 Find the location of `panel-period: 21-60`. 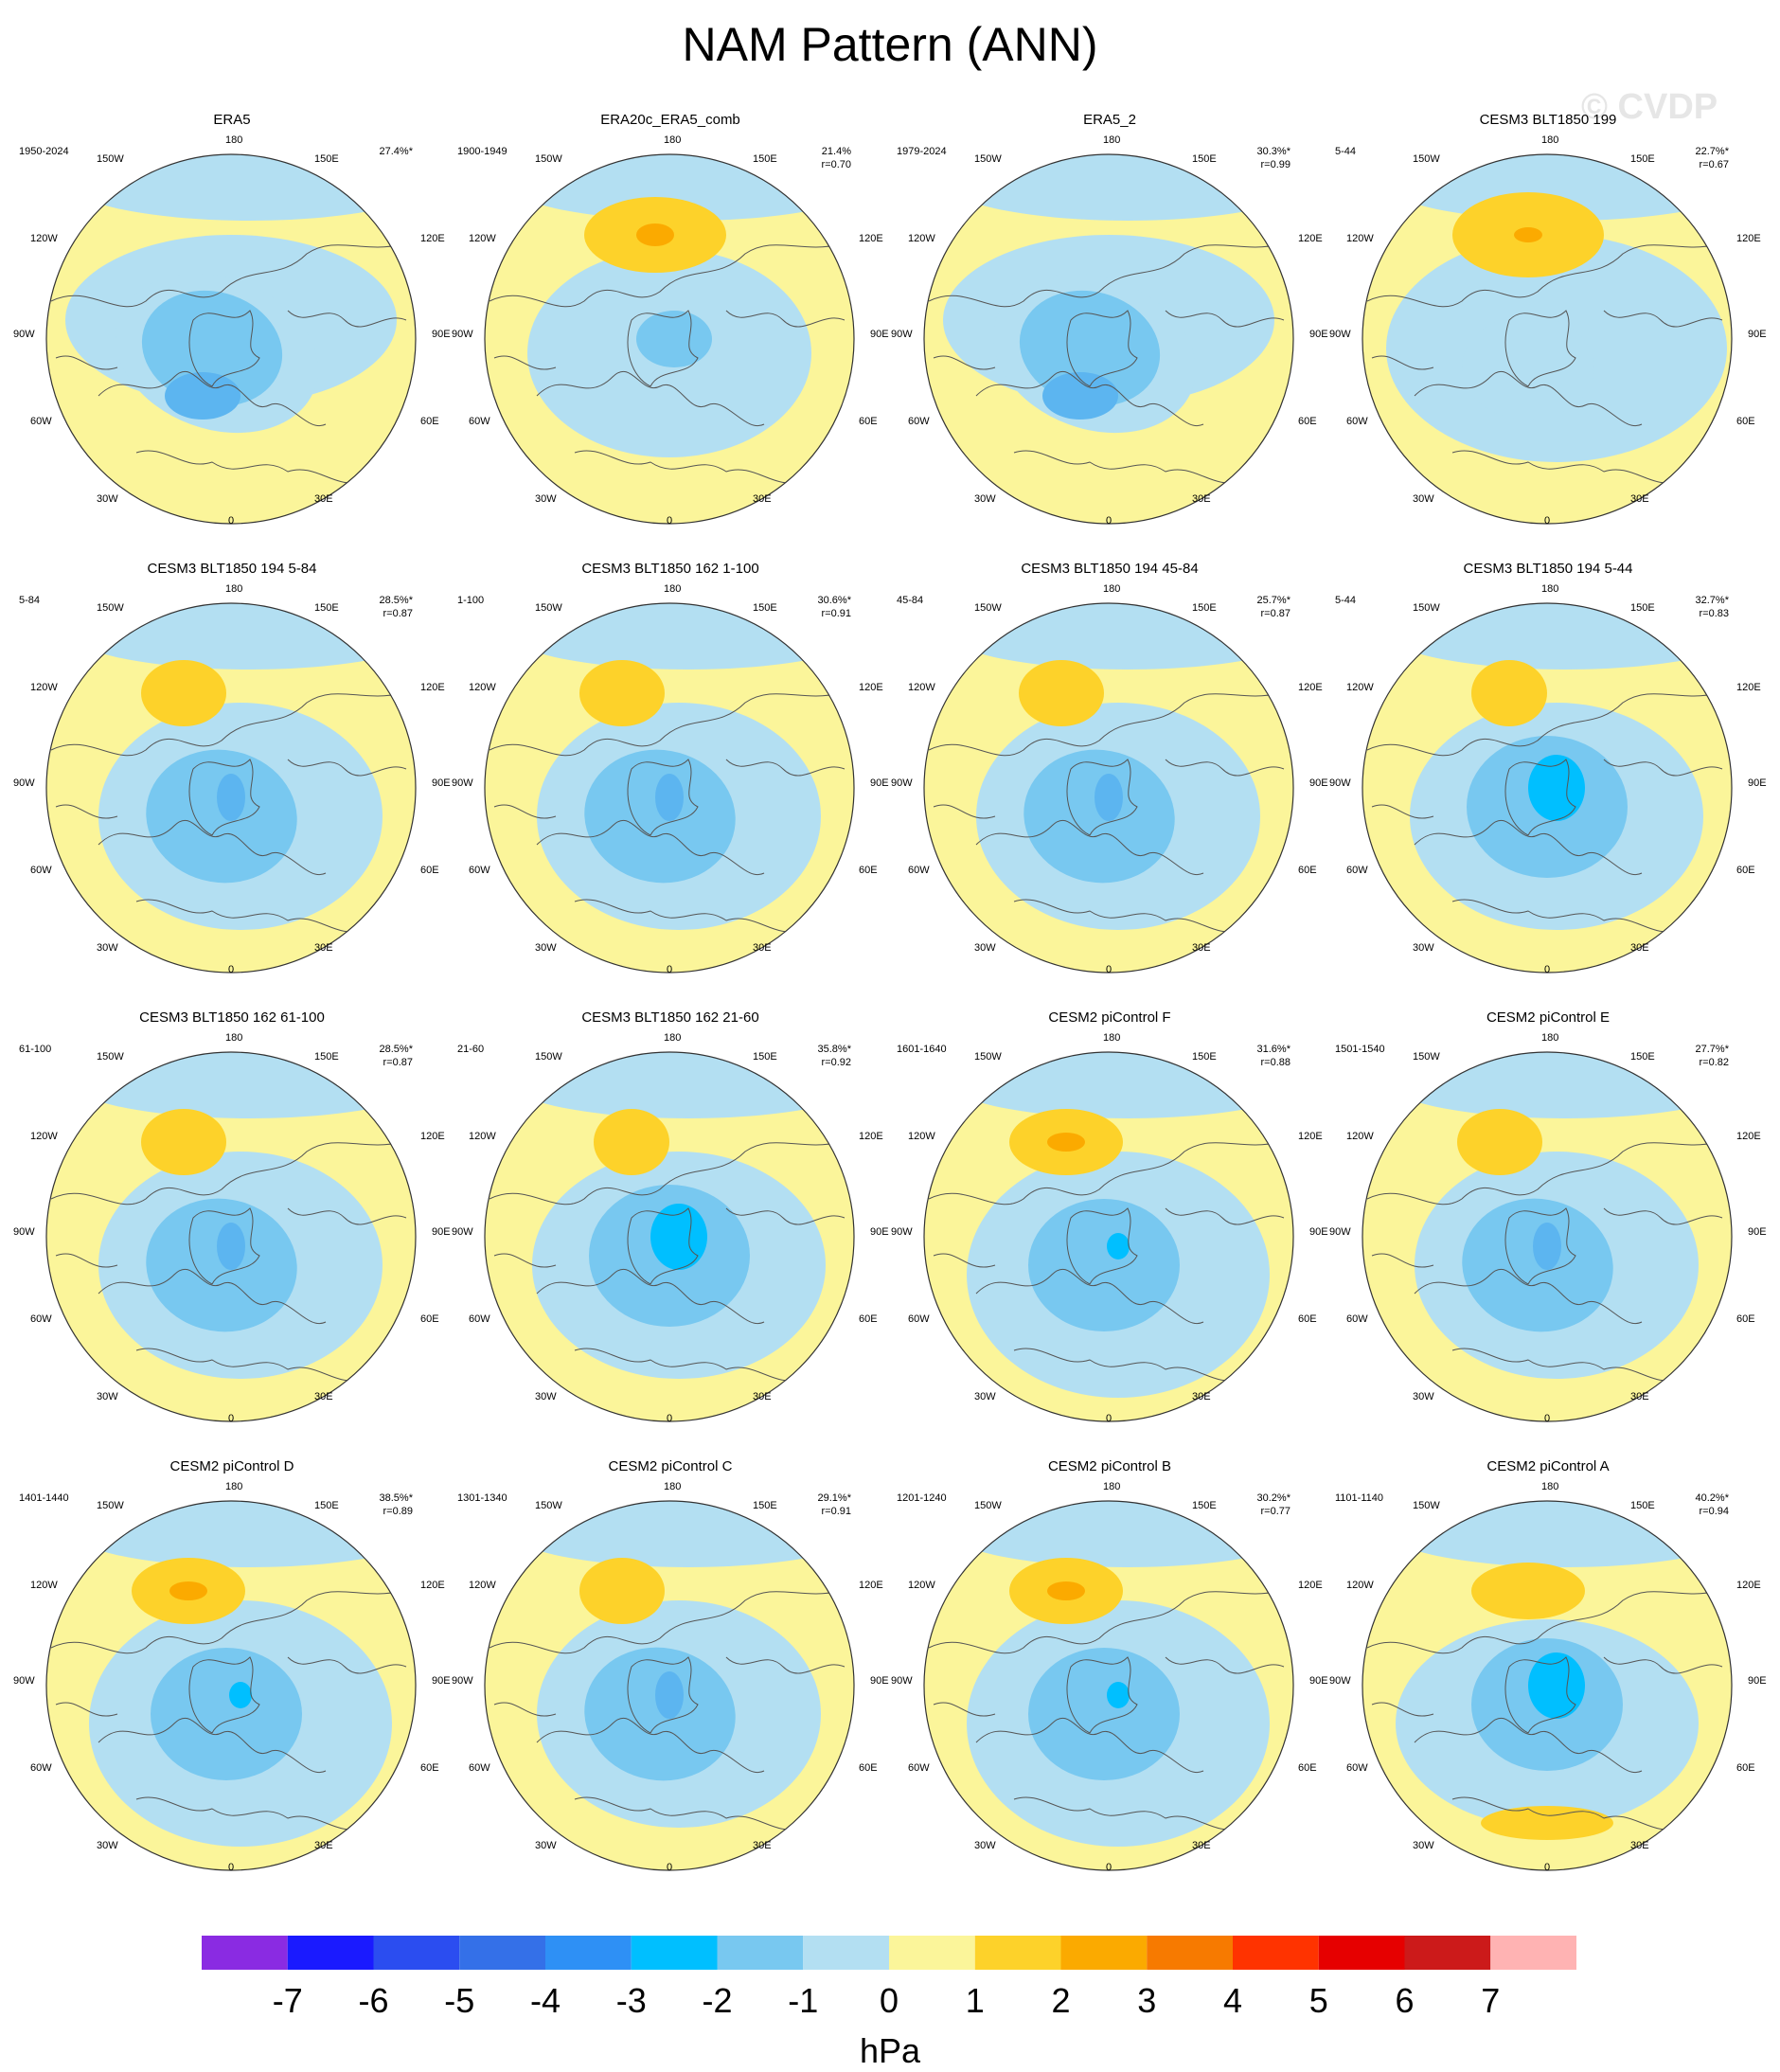

panel-period: 21-60 is located at coordinates (471, 1049).